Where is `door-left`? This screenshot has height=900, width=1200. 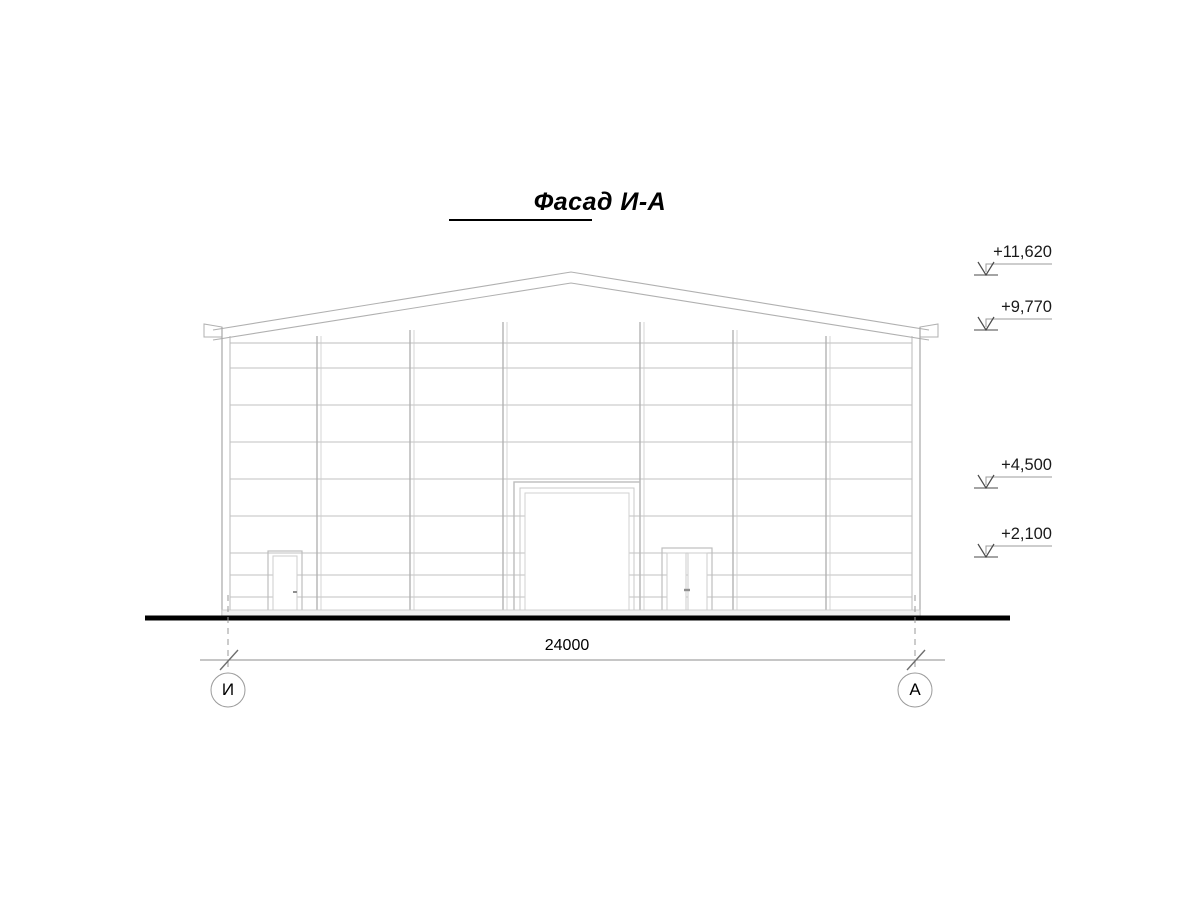 door-left is located at coordinates (285, 584).